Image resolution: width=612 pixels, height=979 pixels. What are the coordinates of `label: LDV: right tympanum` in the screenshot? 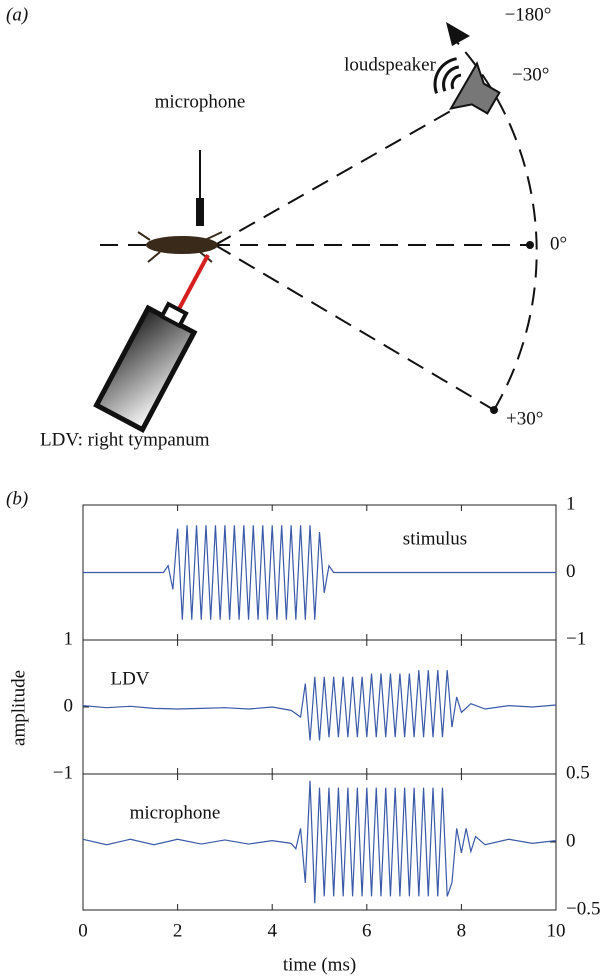 It's located at (125, 439).